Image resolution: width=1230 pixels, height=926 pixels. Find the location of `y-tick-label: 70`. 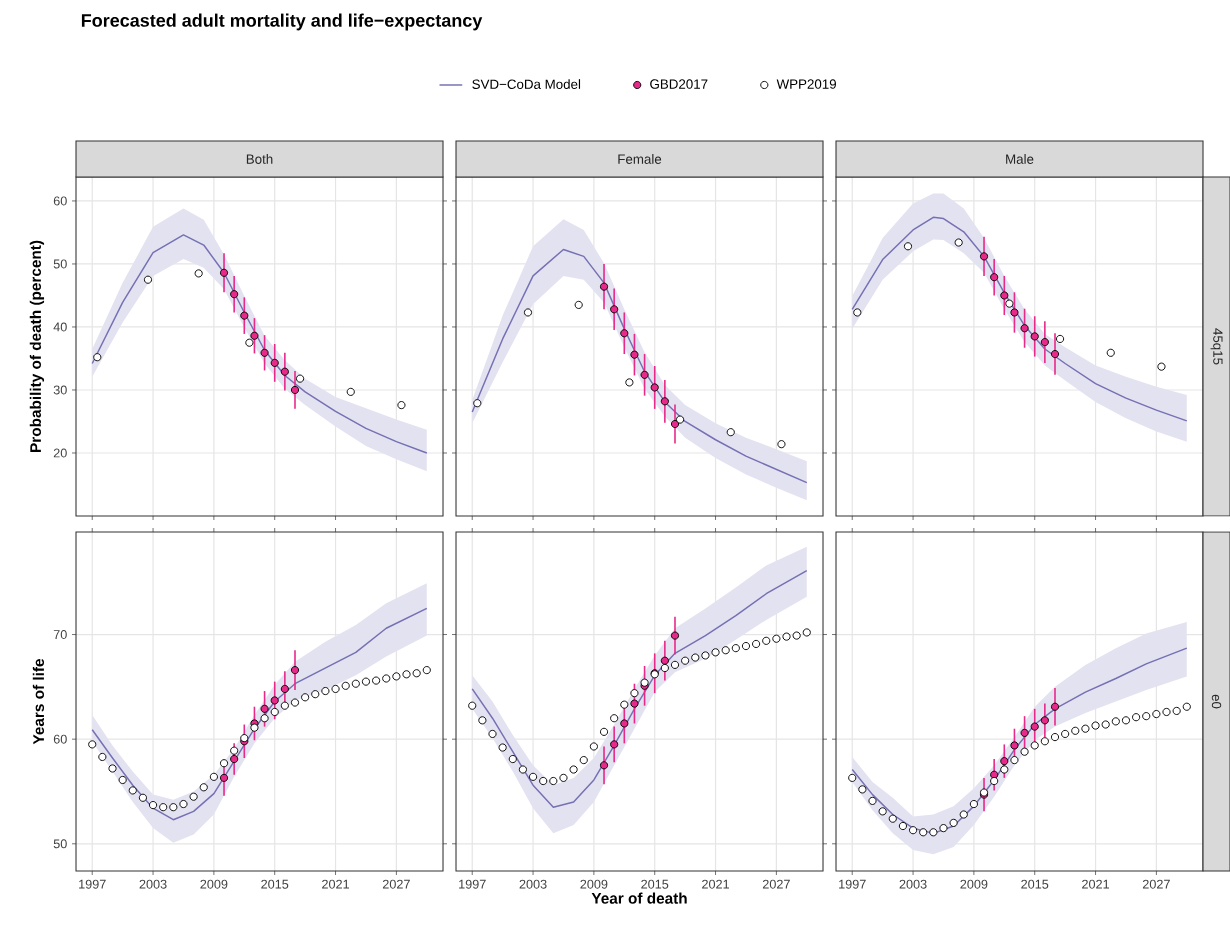

y-tick-label: 70 is located at coordinates (60, 635).